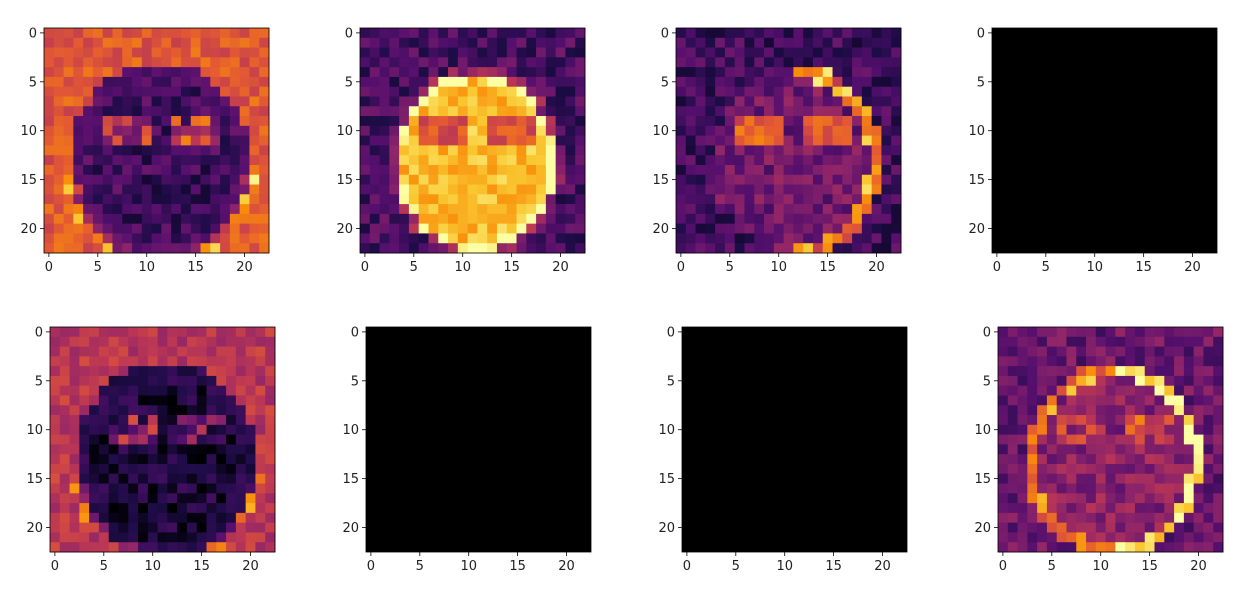 Image resolution: width=1251 pixels, height=606 pixels. Describe the element at coordinates (976, 131) in the screenshot. I see `y-tick-label: 10` at that location.